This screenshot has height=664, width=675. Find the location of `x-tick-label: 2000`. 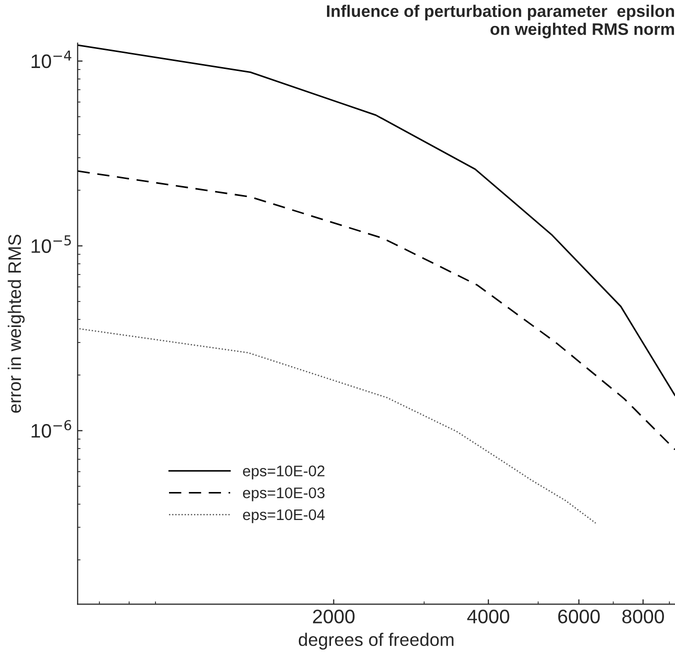

x-tick-label: 2000 is located at coordinates (334, 617).